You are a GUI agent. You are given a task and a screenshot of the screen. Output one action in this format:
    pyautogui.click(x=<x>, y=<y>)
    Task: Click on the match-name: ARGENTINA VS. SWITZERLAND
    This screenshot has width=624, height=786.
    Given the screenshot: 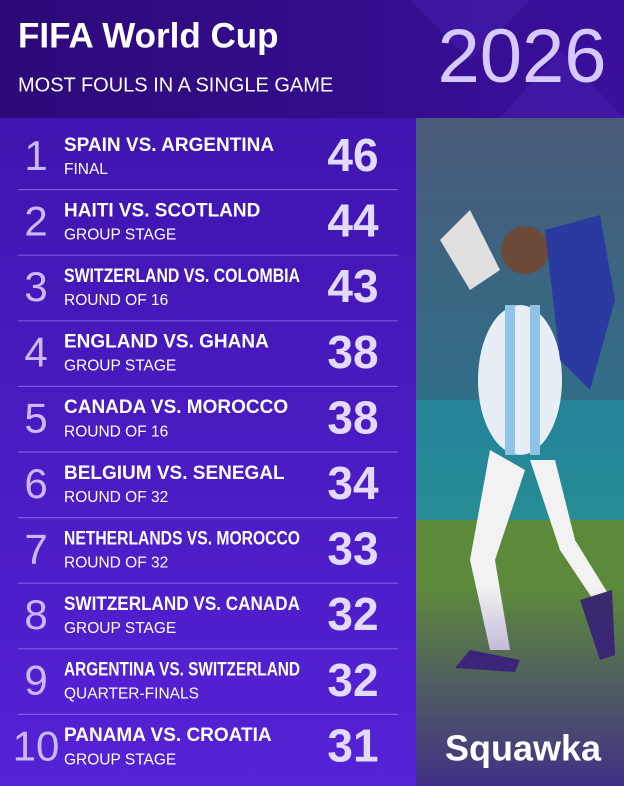 What is the action you would take?
    pyautogui.click(x=182, y=670)
    